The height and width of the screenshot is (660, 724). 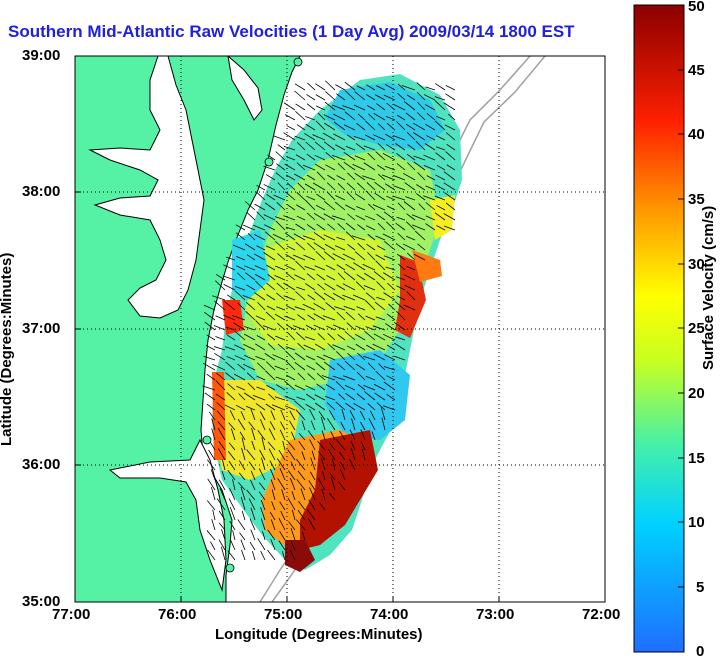 I want to click on colorbar-tick-label: 30, so click(x=696, y=264).